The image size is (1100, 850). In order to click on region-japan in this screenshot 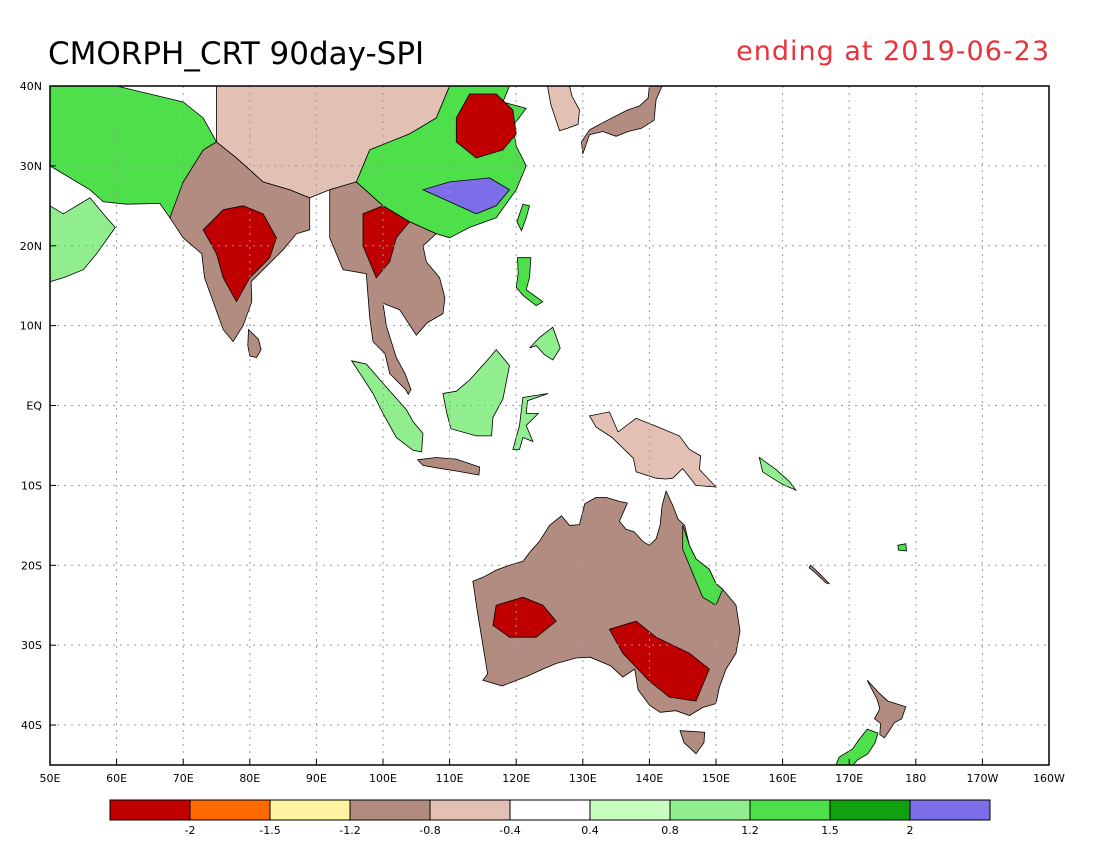, I will do `click(622, 120)`.